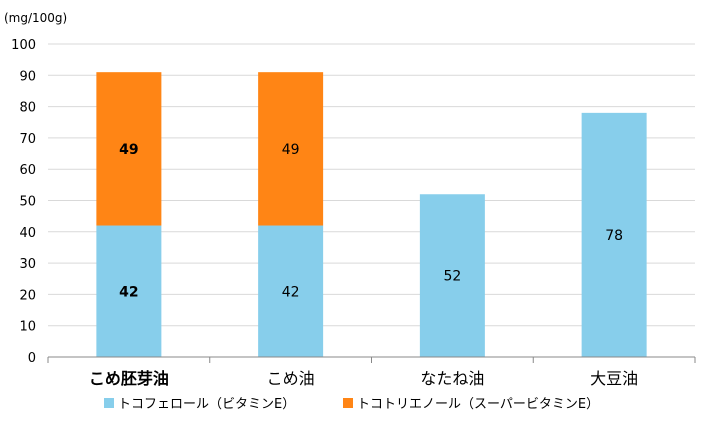  Describe the element at coordinates (27, 108) in the screenshot. I see `y-tick-label: 80` at that location.